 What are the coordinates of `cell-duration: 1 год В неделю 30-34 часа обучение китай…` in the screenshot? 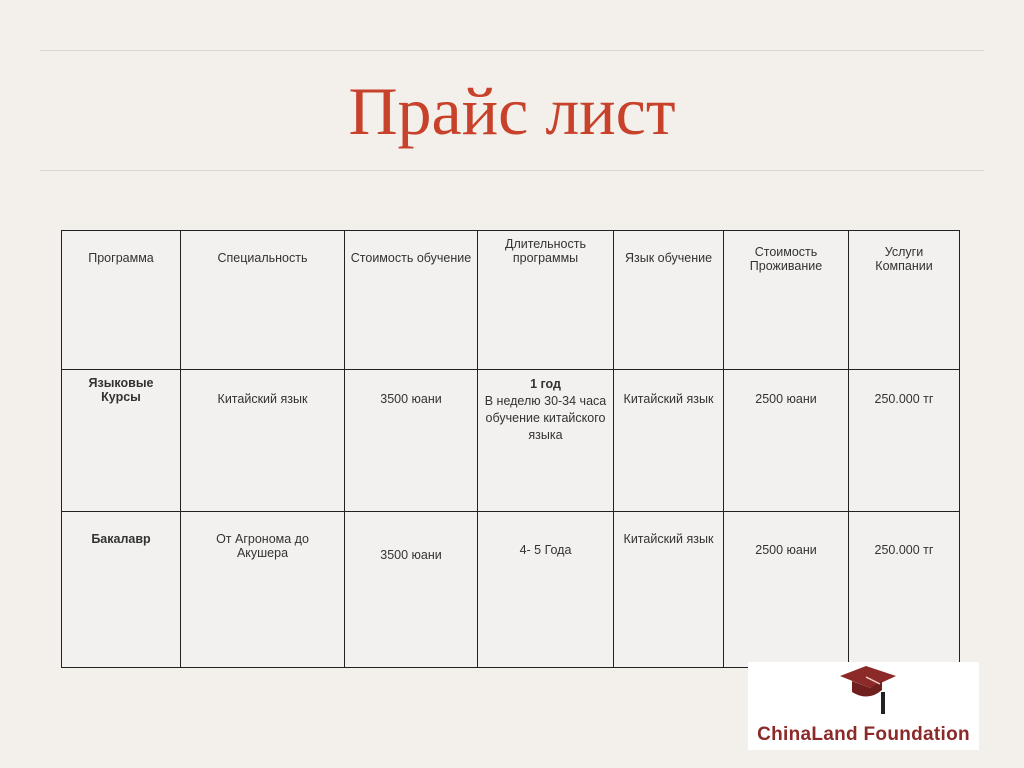 It's located at (545, 440).